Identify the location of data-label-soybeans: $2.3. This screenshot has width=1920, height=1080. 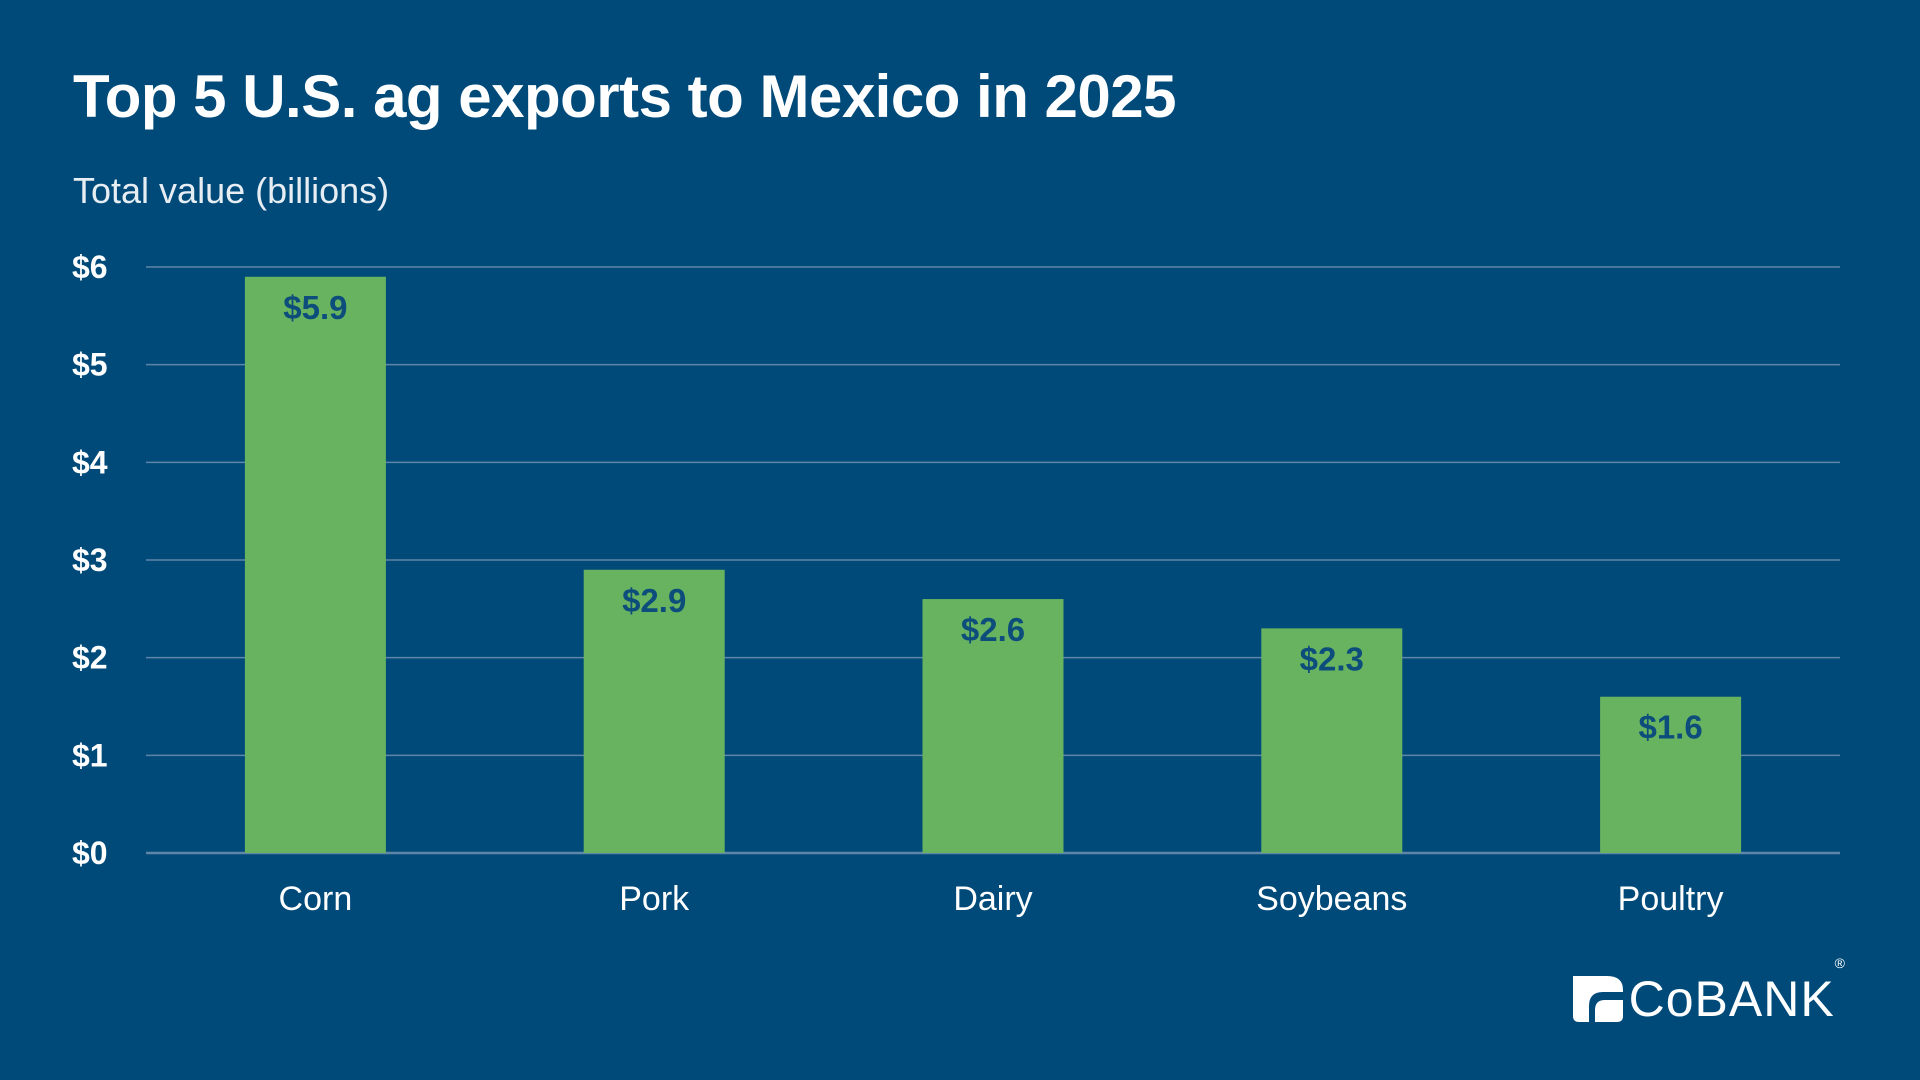
(1332, 658).